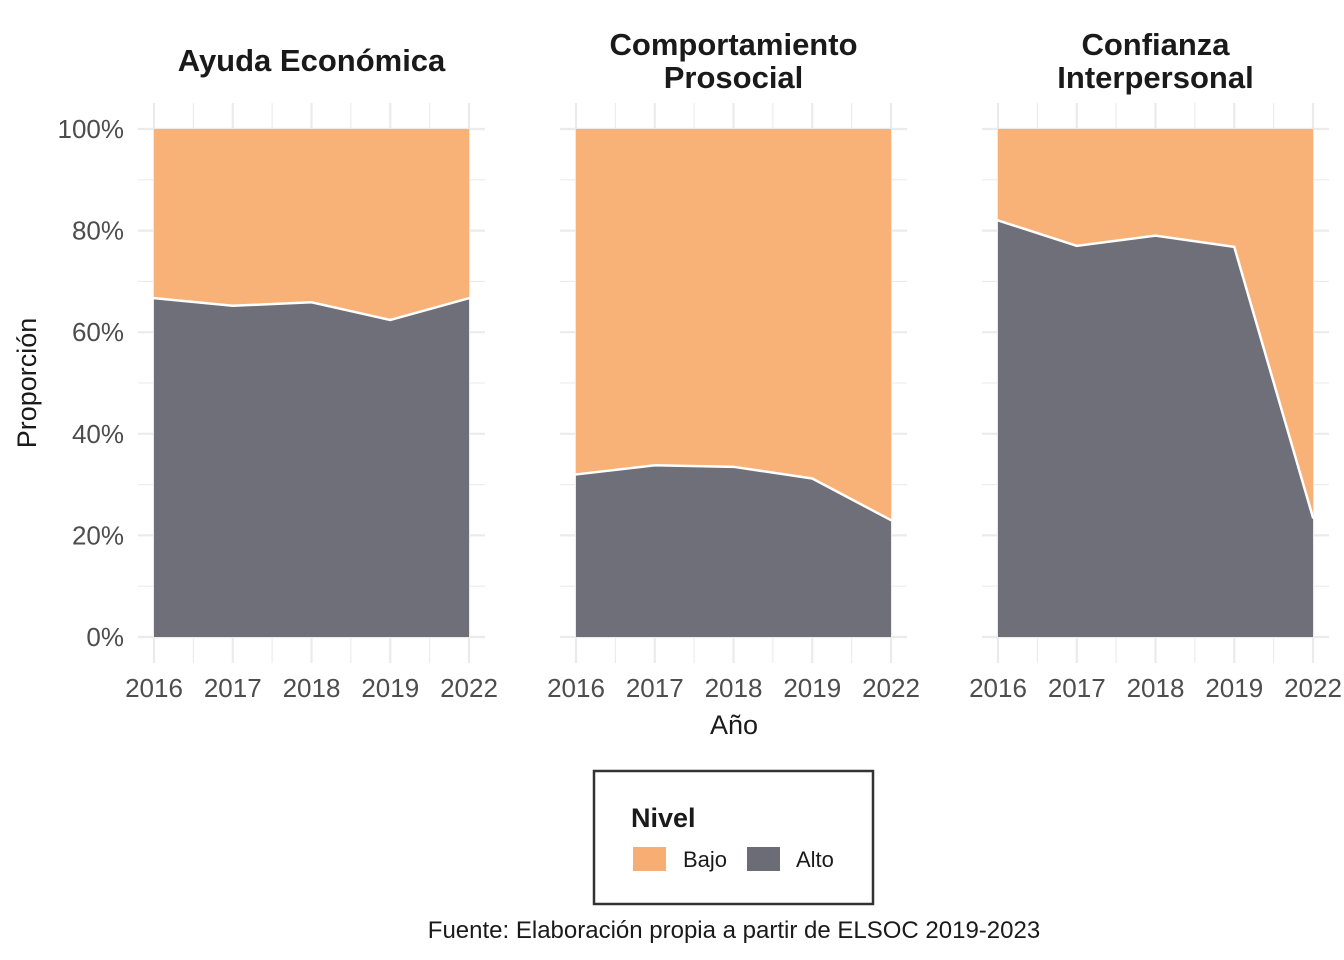 The width and height of the screenshot is (1344, 960). What do you see at coordinates (815, 859) in the screenshot?
I see `legend-label-alto: Alto` at bounding box center [815, 859].